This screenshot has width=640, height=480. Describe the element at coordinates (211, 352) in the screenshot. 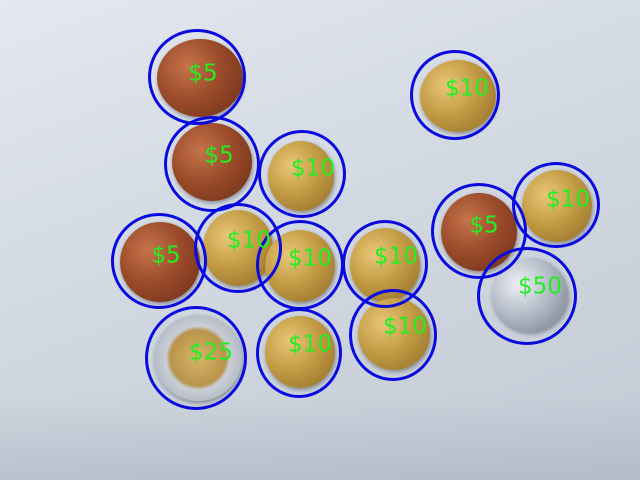

I see `coin-value-label: $25` at that location.